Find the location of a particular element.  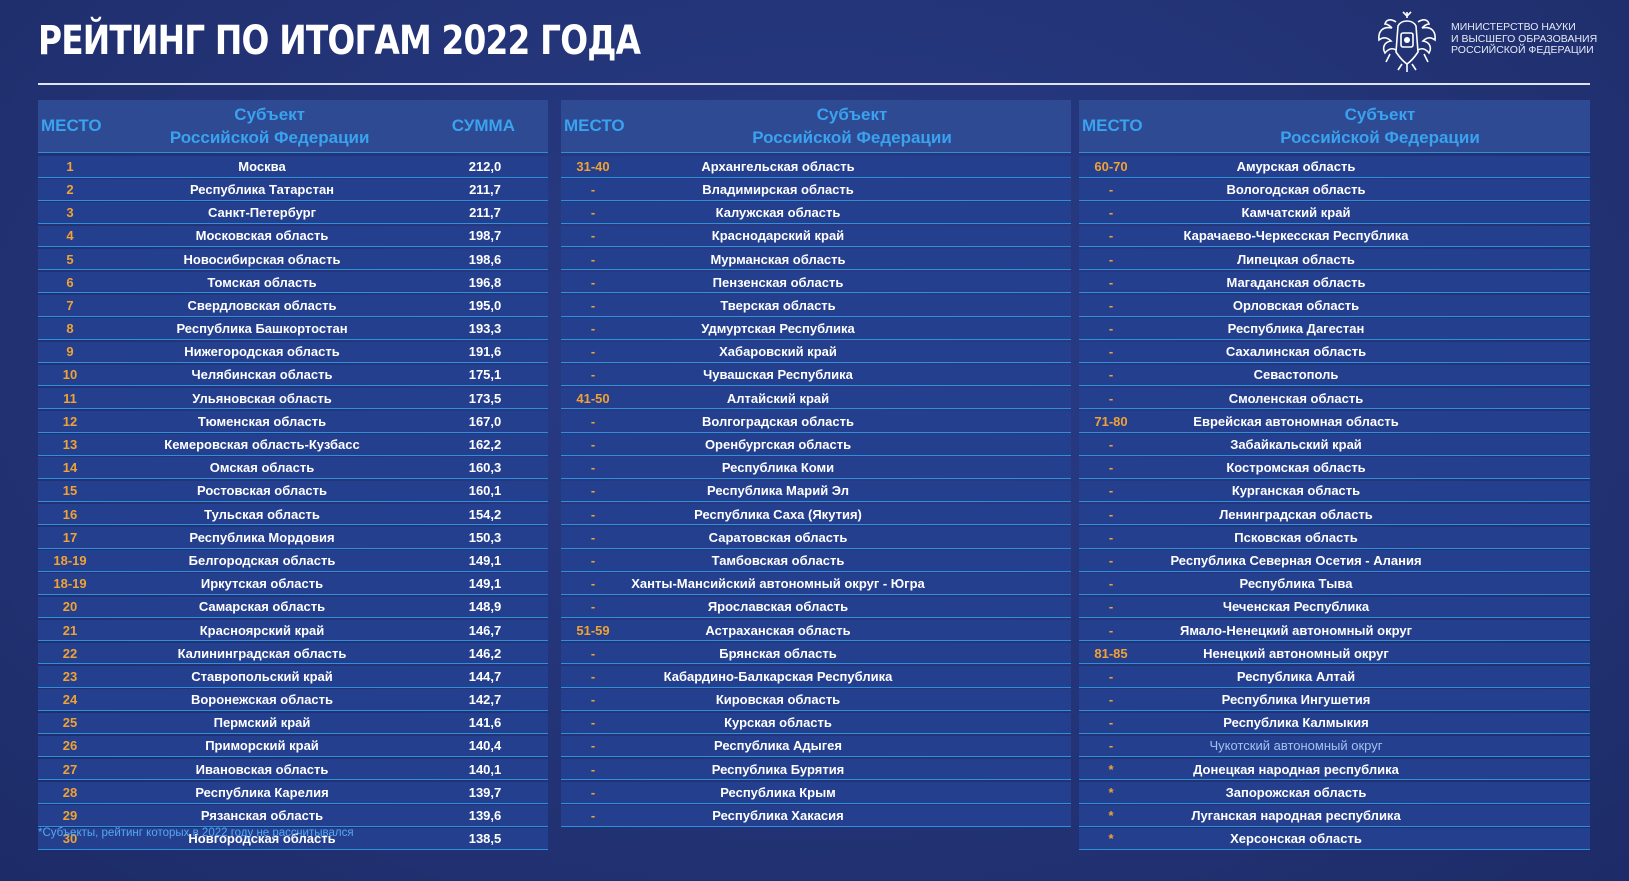

subject-cell: Вологодская область is located at coordinates (1296, 189).